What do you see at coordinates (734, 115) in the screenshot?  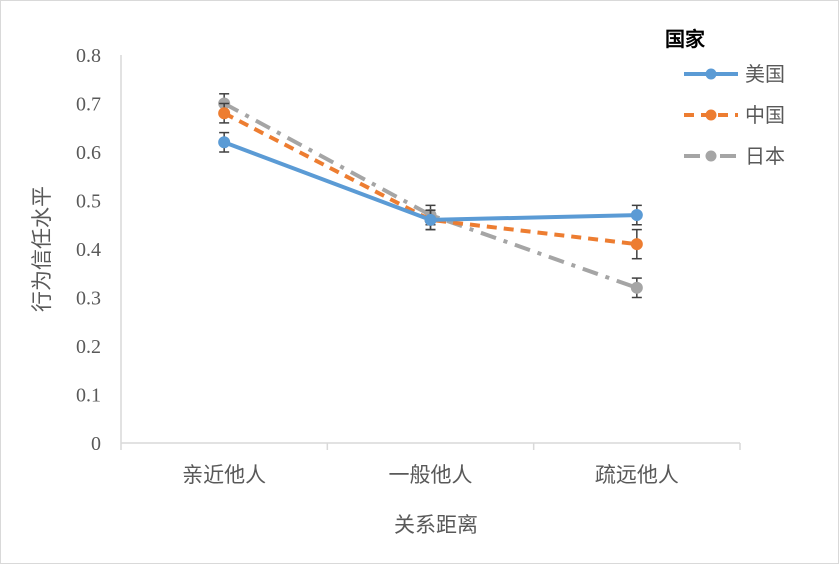 I see `legend-item: 中国` at bounding box center [734, 115].